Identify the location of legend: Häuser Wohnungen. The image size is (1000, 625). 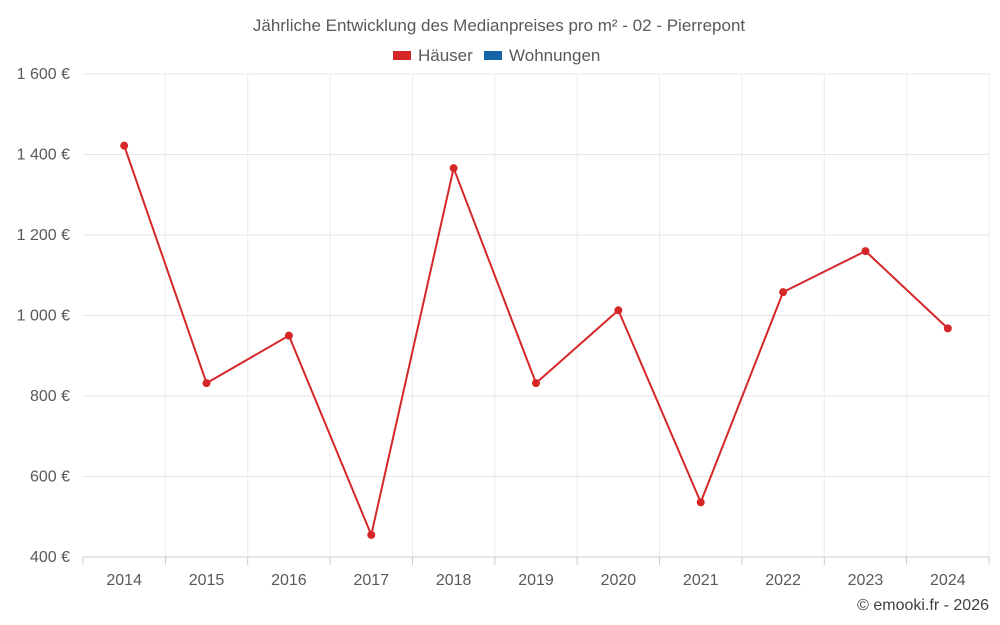
(496, 55).